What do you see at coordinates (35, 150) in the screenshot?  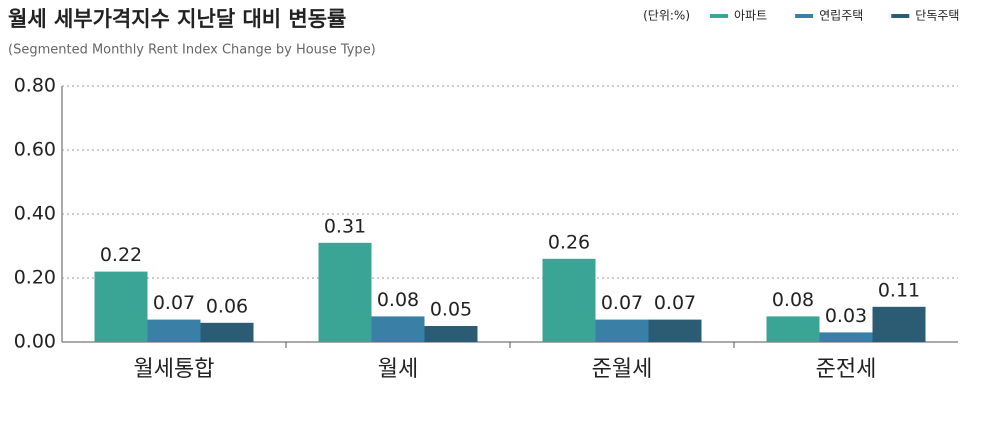 I see `y-tick-label: 0.60` at bounding box center [35, 150].